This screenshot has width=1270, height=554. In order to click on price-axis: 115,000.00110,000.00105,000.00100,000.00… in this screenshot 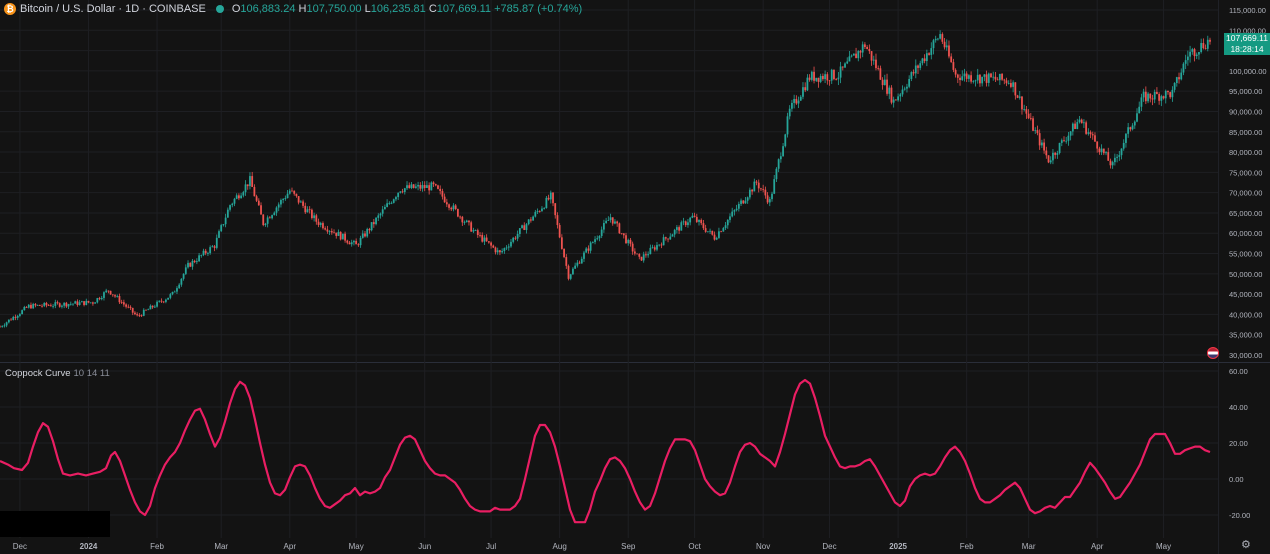, I will do `click(1248, 183)`.